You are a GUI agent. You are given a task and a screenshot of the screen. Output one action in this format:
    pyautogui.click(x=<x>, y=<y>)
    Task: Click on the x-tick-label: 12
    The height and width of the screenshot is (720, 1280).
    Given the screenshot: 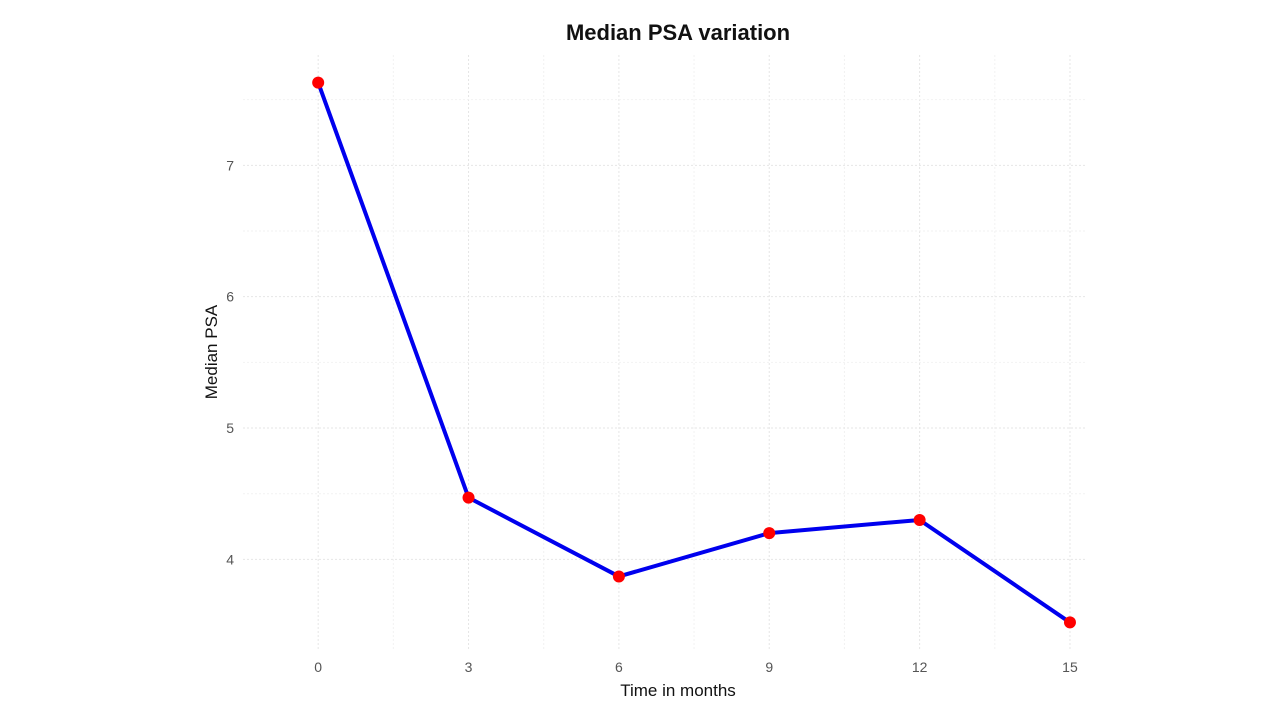 What is the action you would take?
    pyautogui.click(x=920, y=667)
    